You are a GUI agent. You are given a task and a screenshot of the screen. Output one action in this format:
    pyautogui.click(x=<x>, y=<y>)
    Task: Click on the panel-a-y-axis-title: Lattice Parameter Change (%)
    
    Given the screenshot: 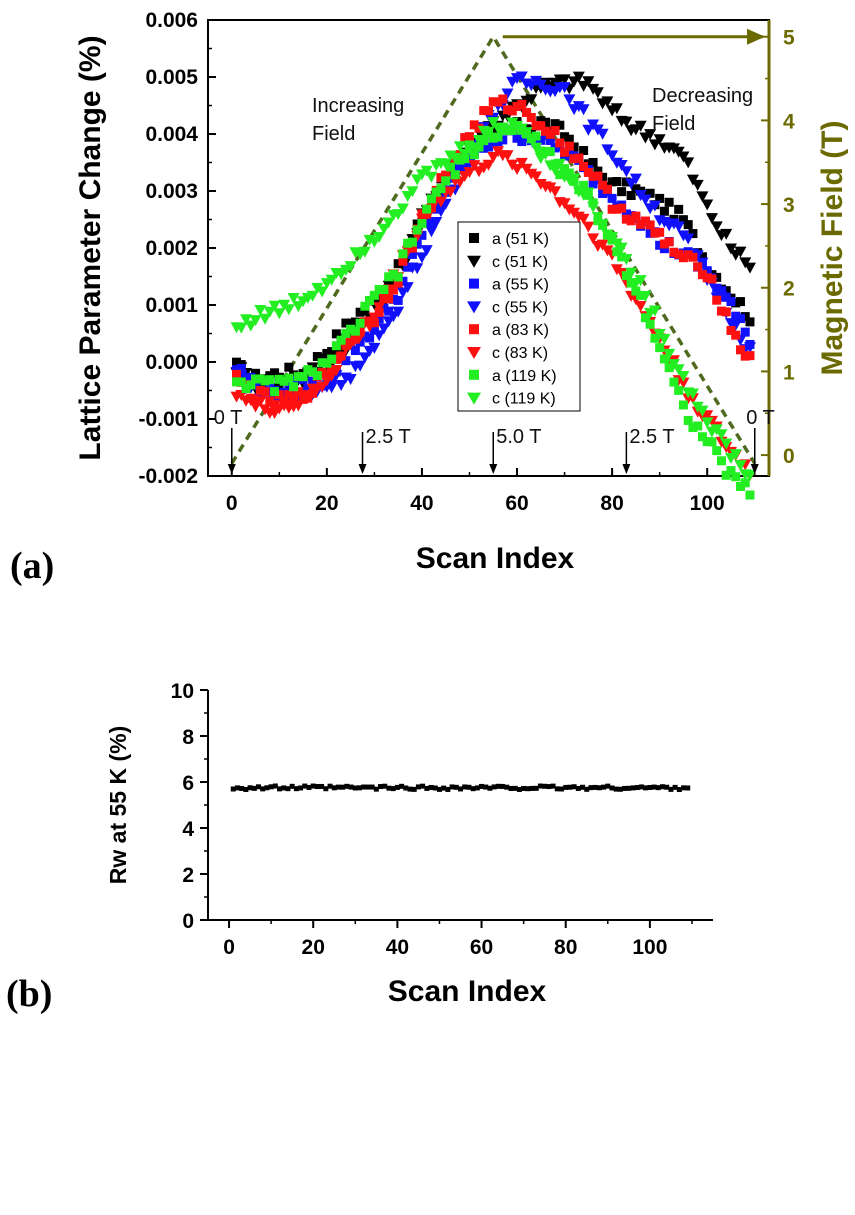 What is the action you would take?
    pyautogui.click(x=90, y=247)
    